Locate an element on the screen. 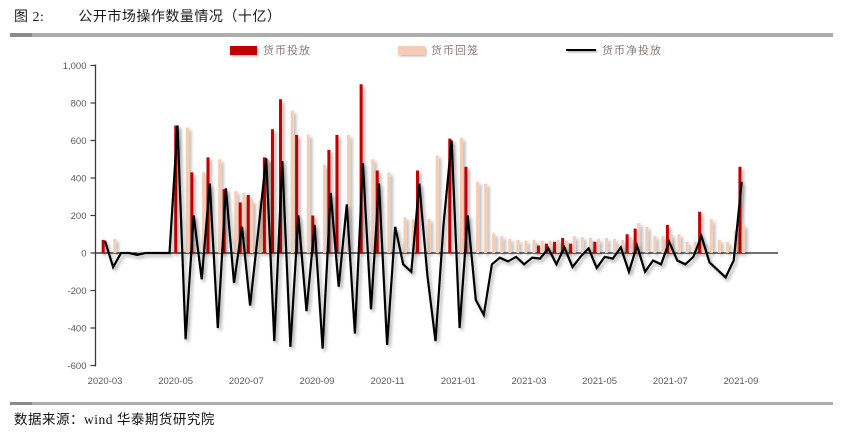  figure-label: 图 2: is located at coordinates (29, 17).